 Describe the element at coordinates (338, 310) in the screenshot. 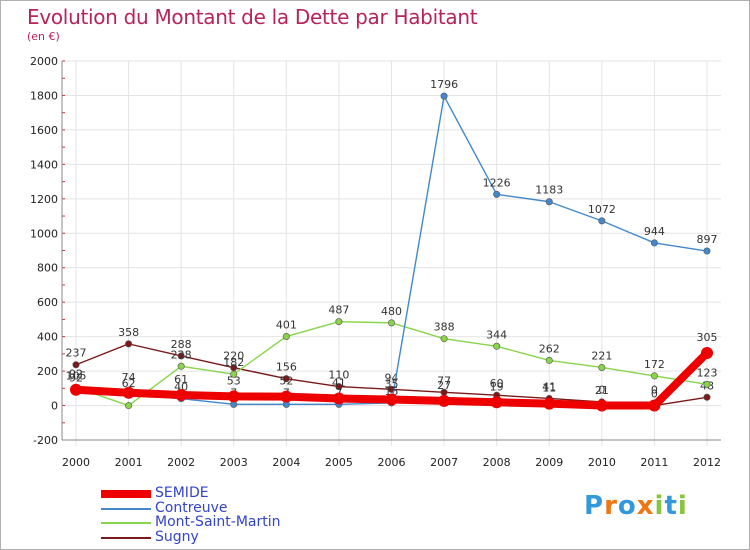

I see `data-label-mont-saint-martin: 487` at that location.